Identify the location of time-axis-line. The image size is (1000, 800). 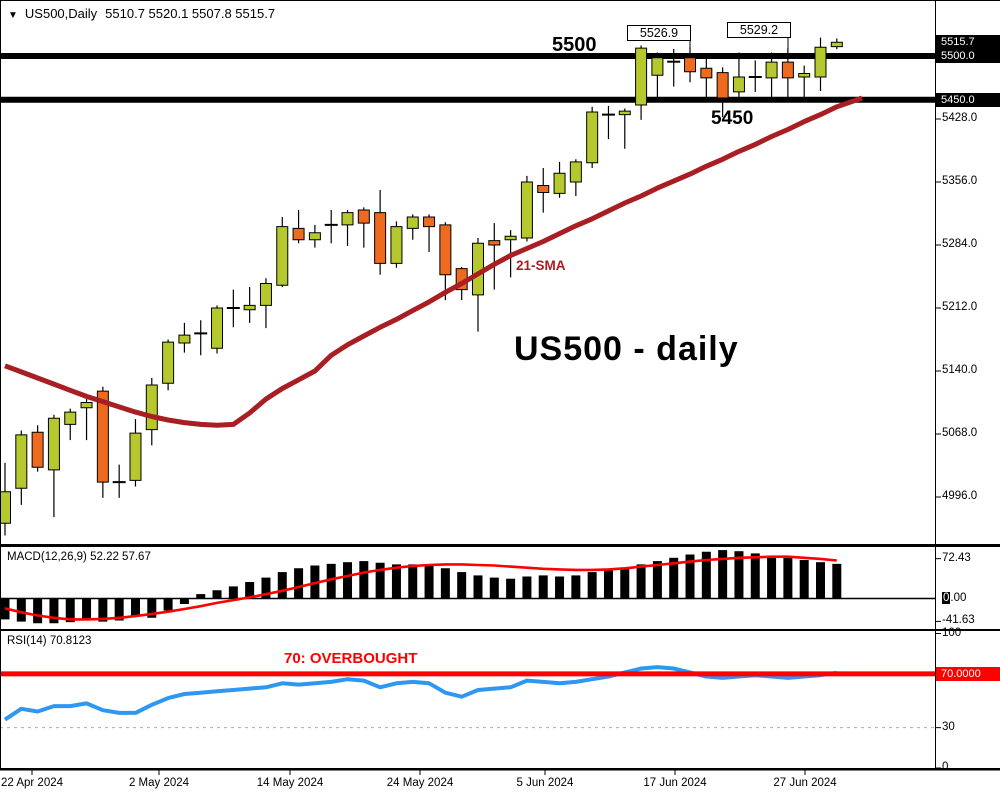
(500, 769).